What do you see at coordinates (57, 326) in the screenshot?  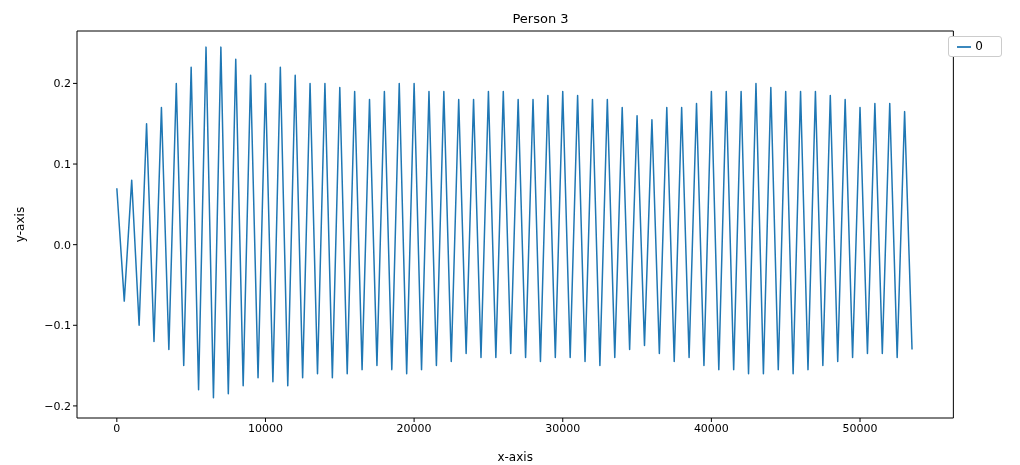 I see `y-tick-label: −0.1` at bounding box center [57, 326].